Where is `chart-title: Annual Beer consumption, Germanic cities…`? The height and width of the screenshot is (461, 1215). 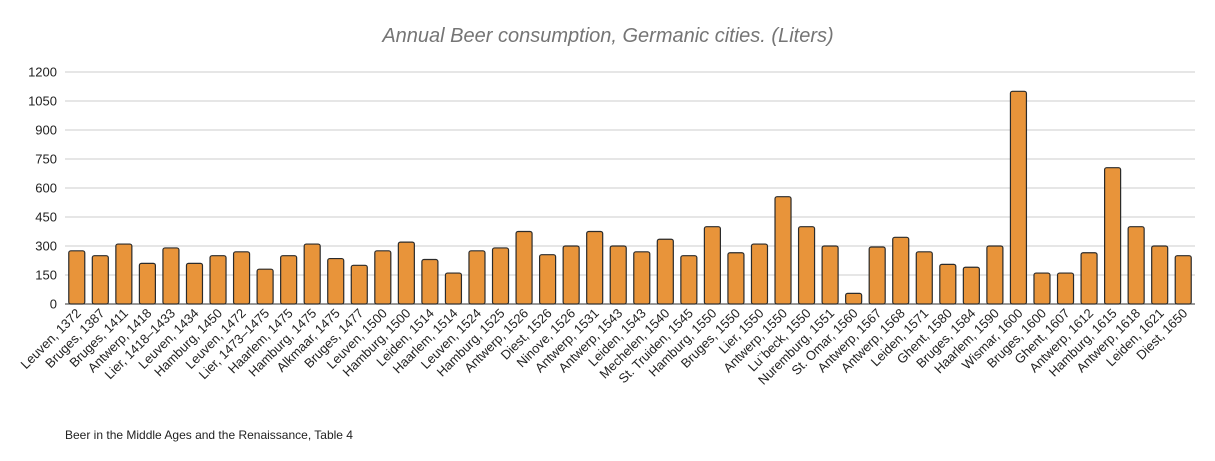 chart-title: Annual Beer consumption, Germanic cities… is located at coordinates (607, 36).